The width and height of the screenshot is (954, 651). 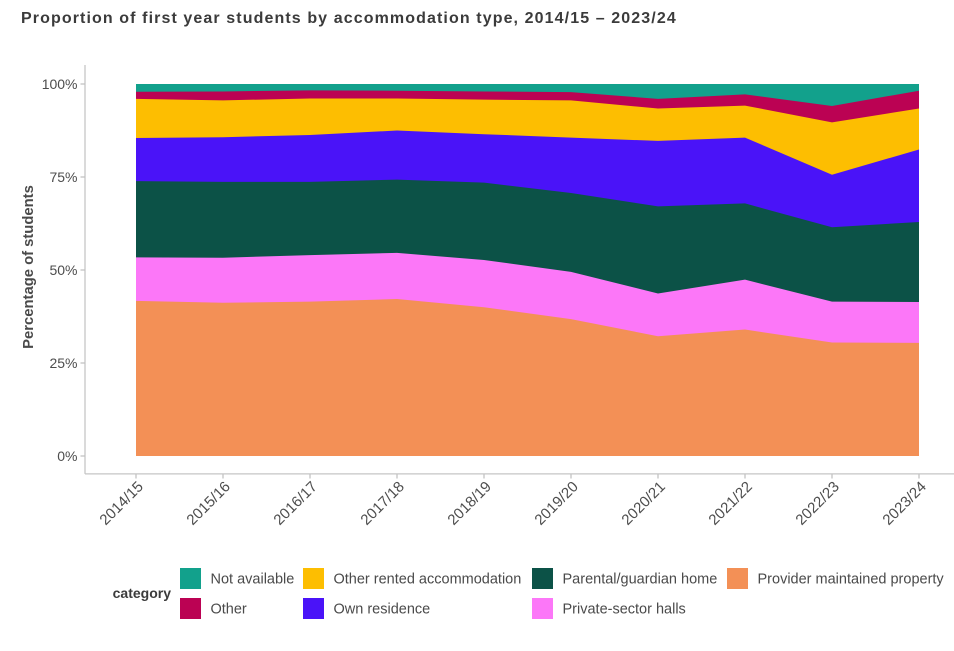 What do you see at coordinates (63, 270) in the screenshot?
I see `svg-text: 50%` at bounding box center [63, 270].